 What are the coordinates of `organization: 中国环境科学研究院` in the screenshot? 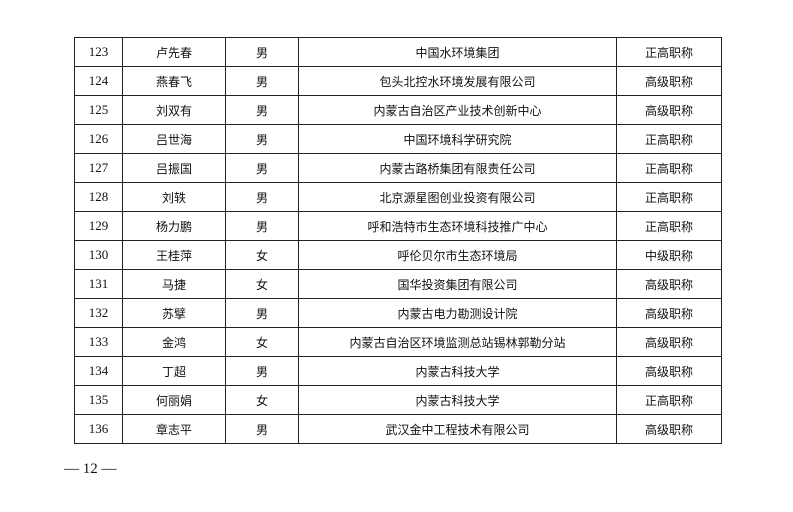 It's located at (457, 139).